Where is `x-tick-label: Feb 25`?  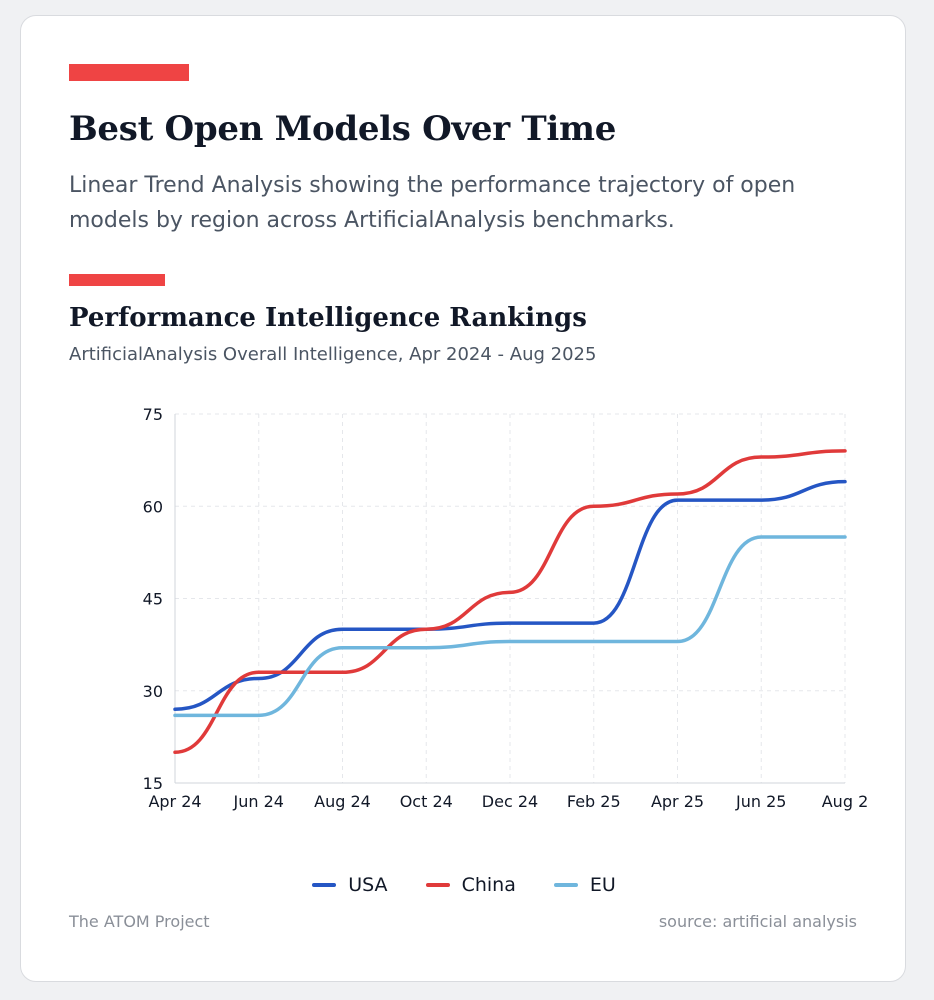
x-tick-label: Feb 25 is located at coordinates (594, 801).